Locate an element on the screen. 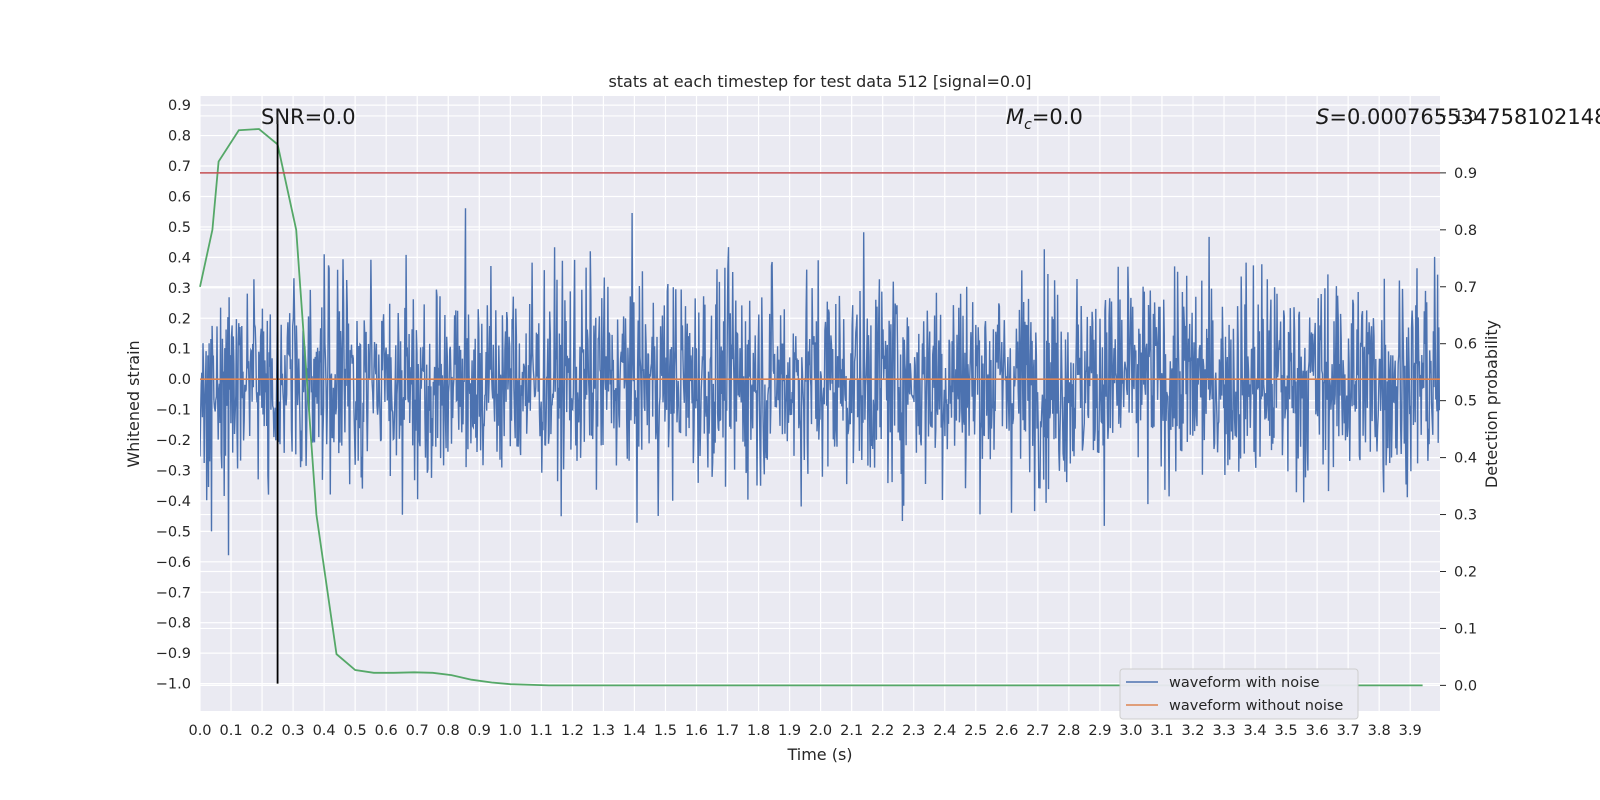 The height and width of the screenshot is (800, 1600). x-tick-label: 3.5 is located at coordinates (1286, 731).